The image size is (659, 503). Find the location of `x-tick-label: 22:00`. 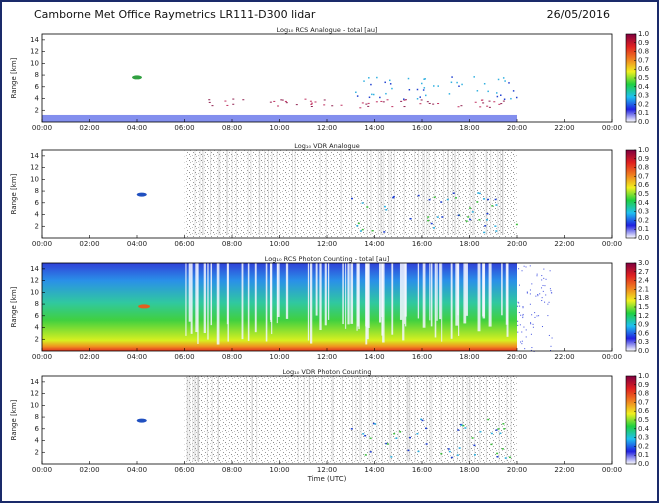

x-tick-label: 22:00 is located at coordinates (564, 244).